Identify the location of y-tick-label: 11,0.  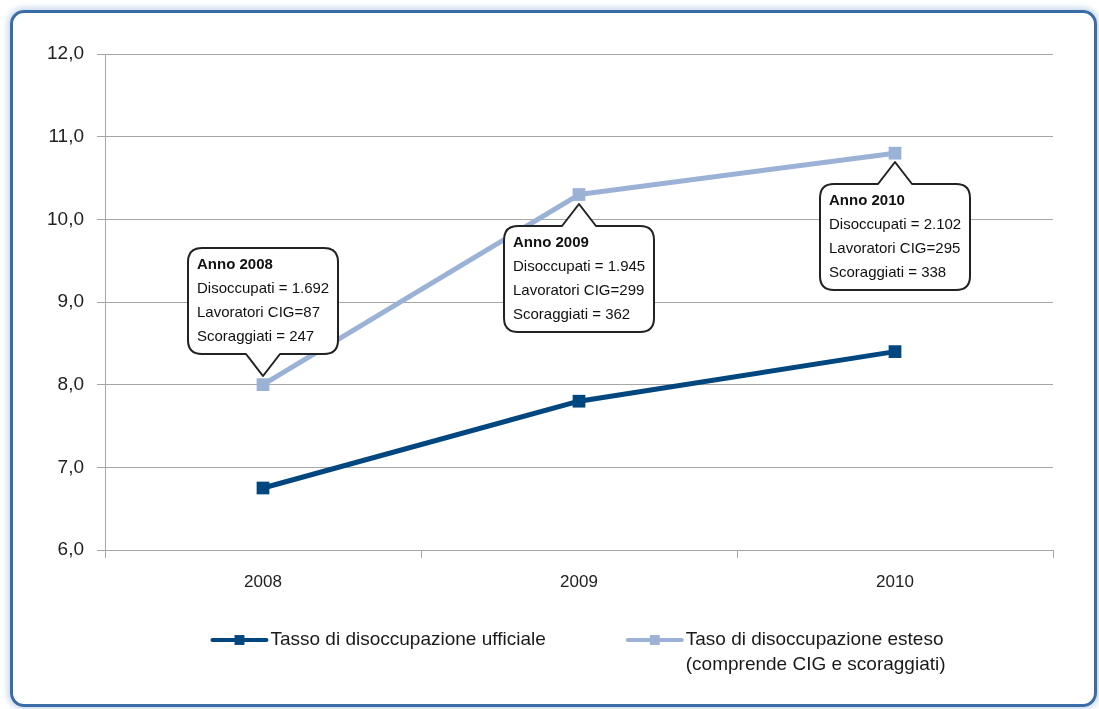
(66, 135).